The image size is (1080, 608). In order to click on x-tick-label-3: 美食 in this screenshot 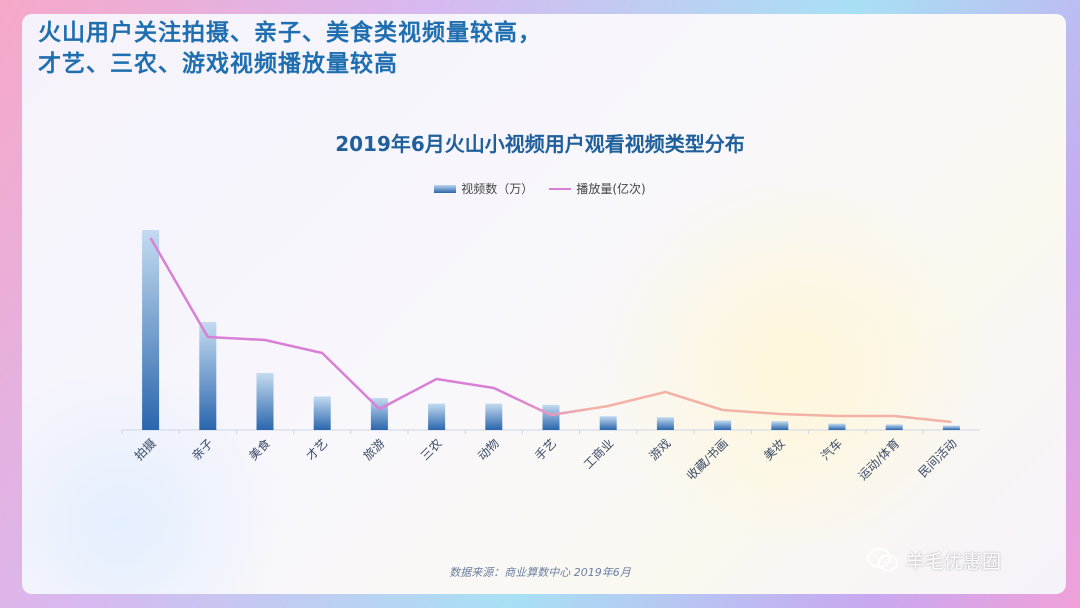, I will do `click(260, 450)`.